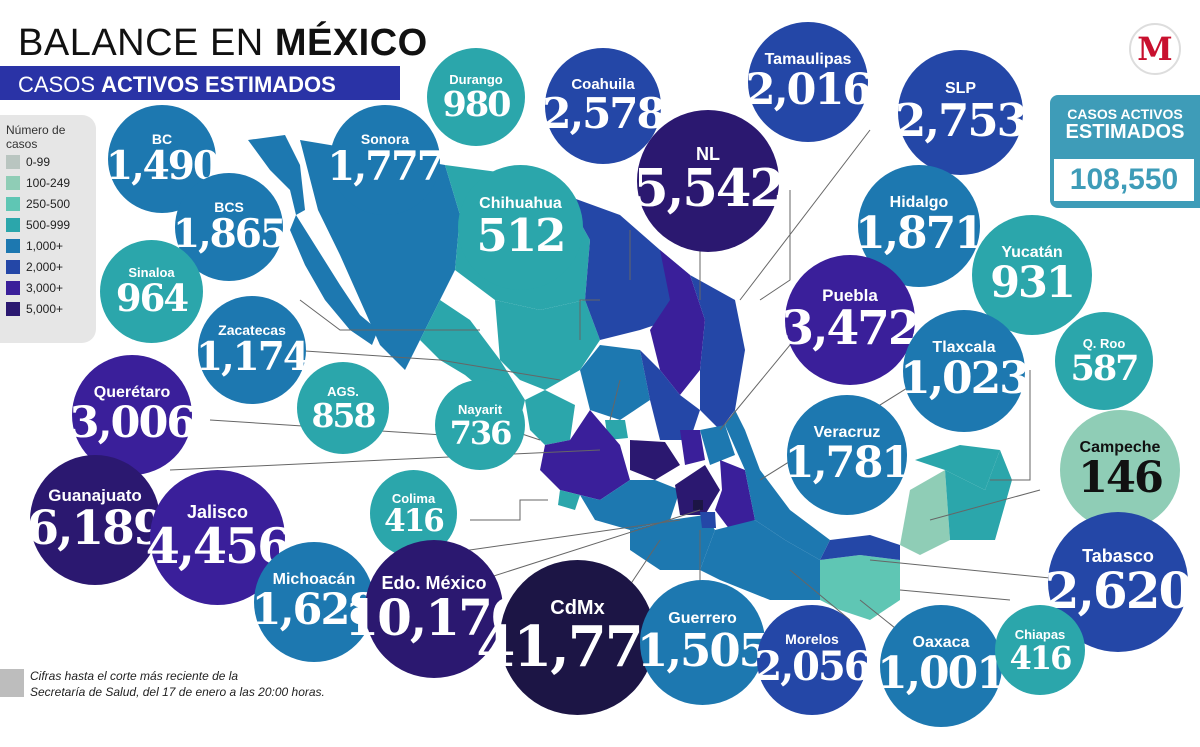  What do you see at coordinates (334, 280) in the screenshot?
I see `state-shape-bcs` at bounding box center [334, 280].